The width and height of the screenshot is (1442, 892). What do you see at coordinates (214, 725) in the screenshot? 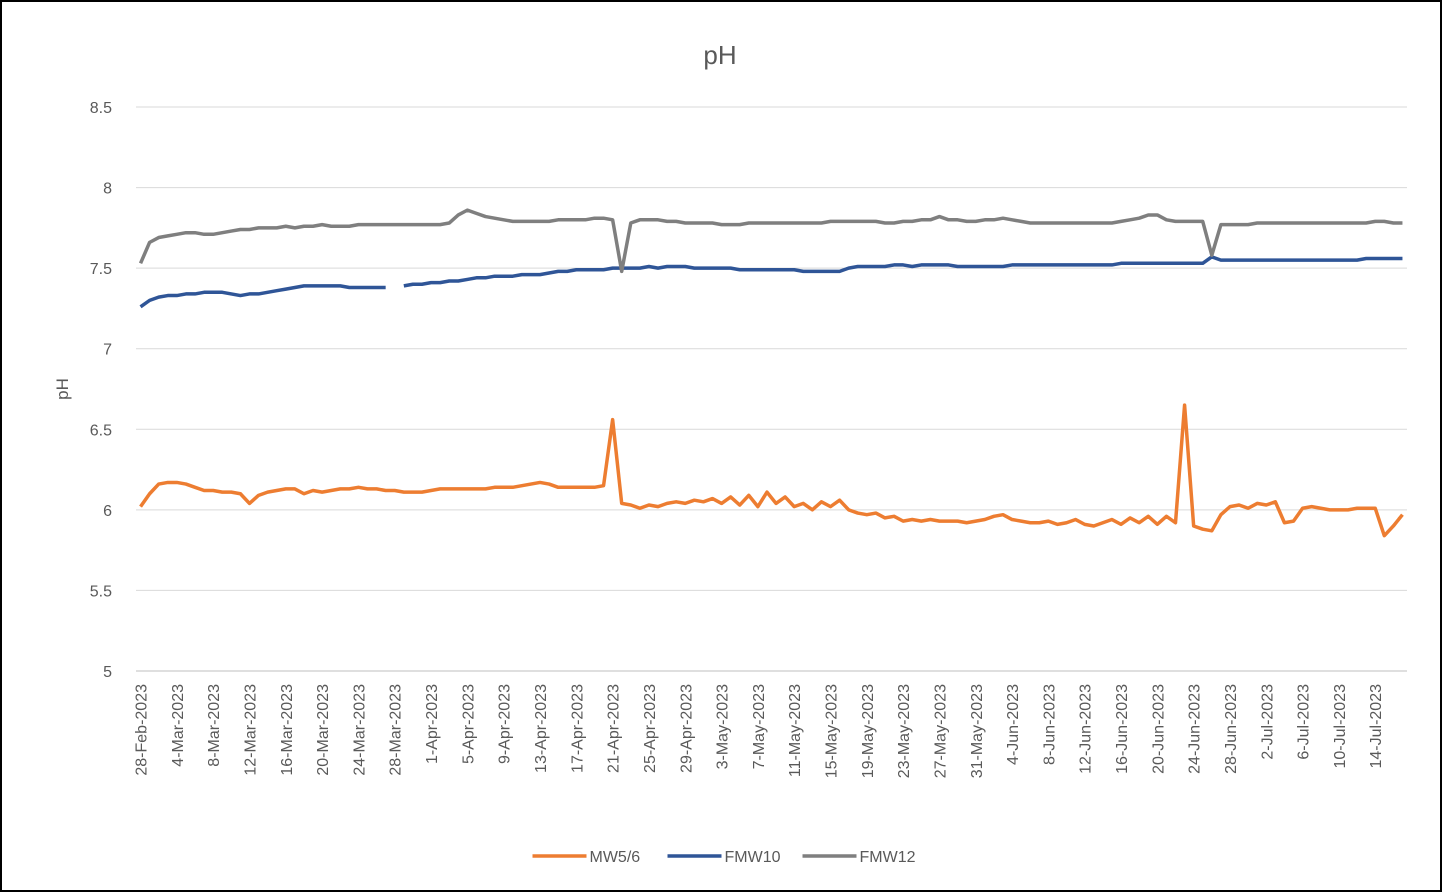
I see `x-tick-label: 8-Mar-2023` at bounding box center [214, 725].